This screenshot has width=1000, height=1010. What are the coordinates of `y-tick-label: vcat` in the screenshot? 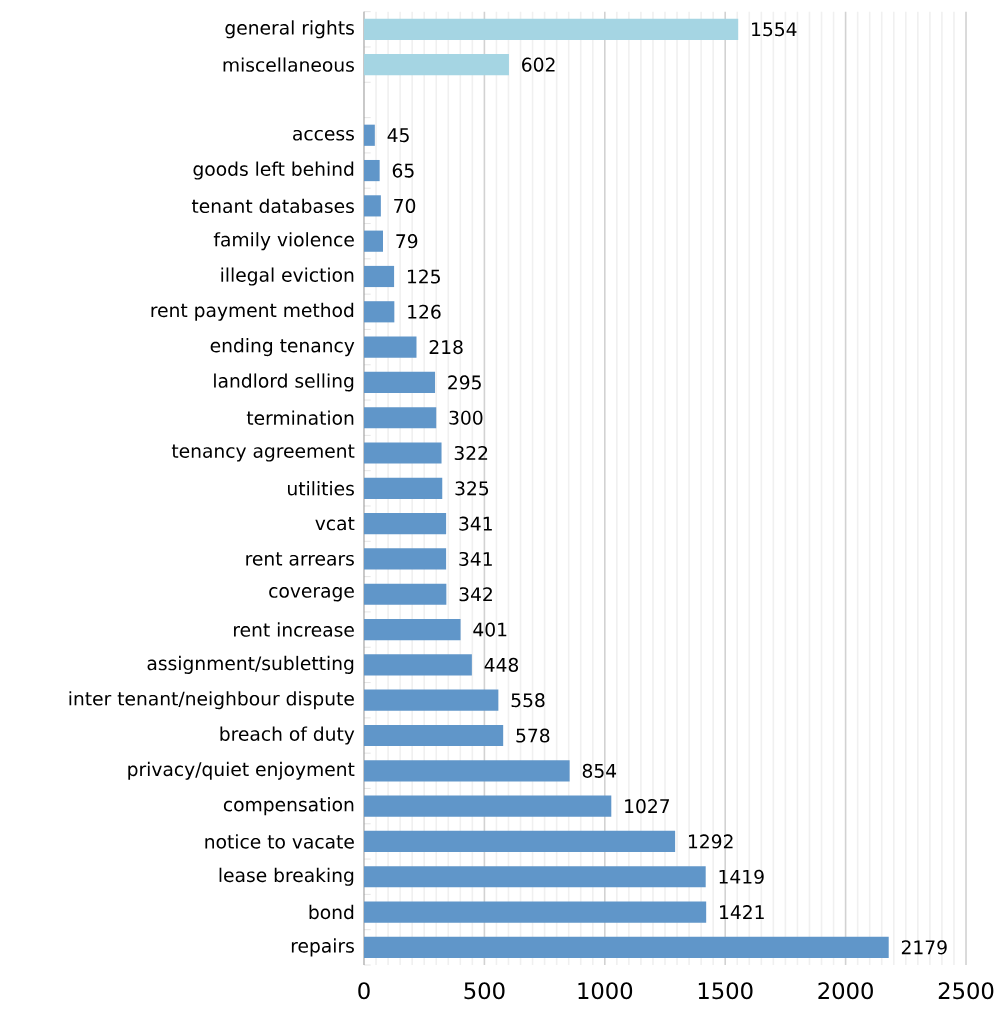 It's located at (335, 523).